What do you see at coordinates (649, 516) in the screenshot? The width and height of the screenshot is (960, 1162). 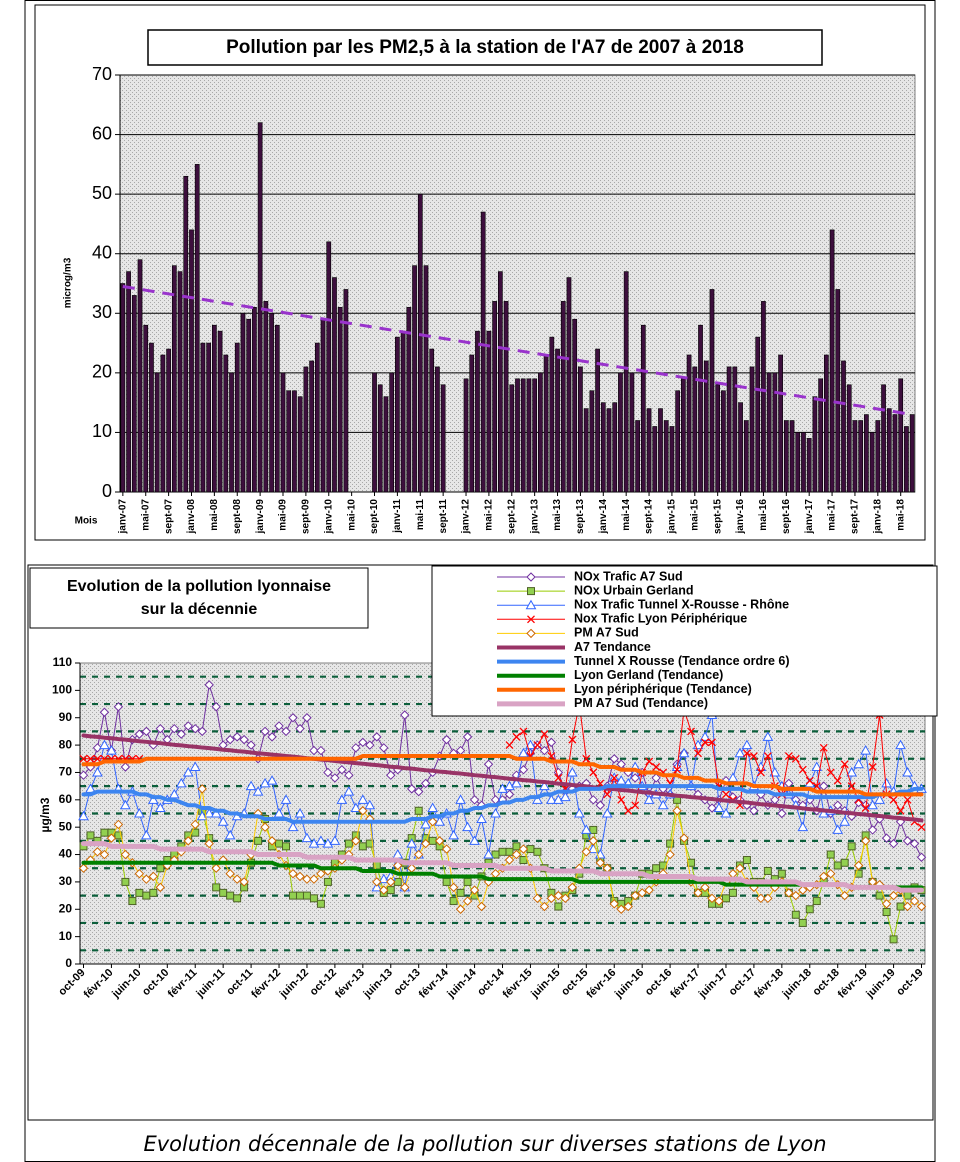 I see `x-tick-label: sept-14` at bounding box center [649, 516].